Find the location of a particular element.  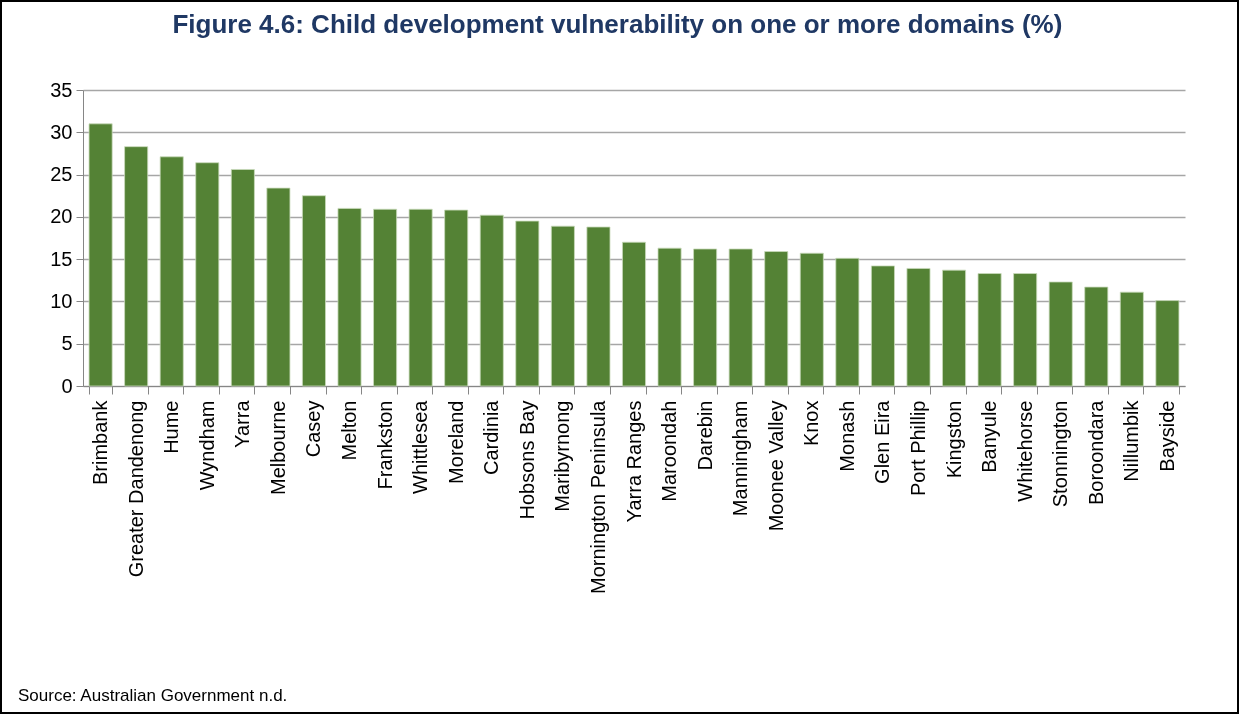

y-tick-label: 10 is located at coordinates (61, 300).